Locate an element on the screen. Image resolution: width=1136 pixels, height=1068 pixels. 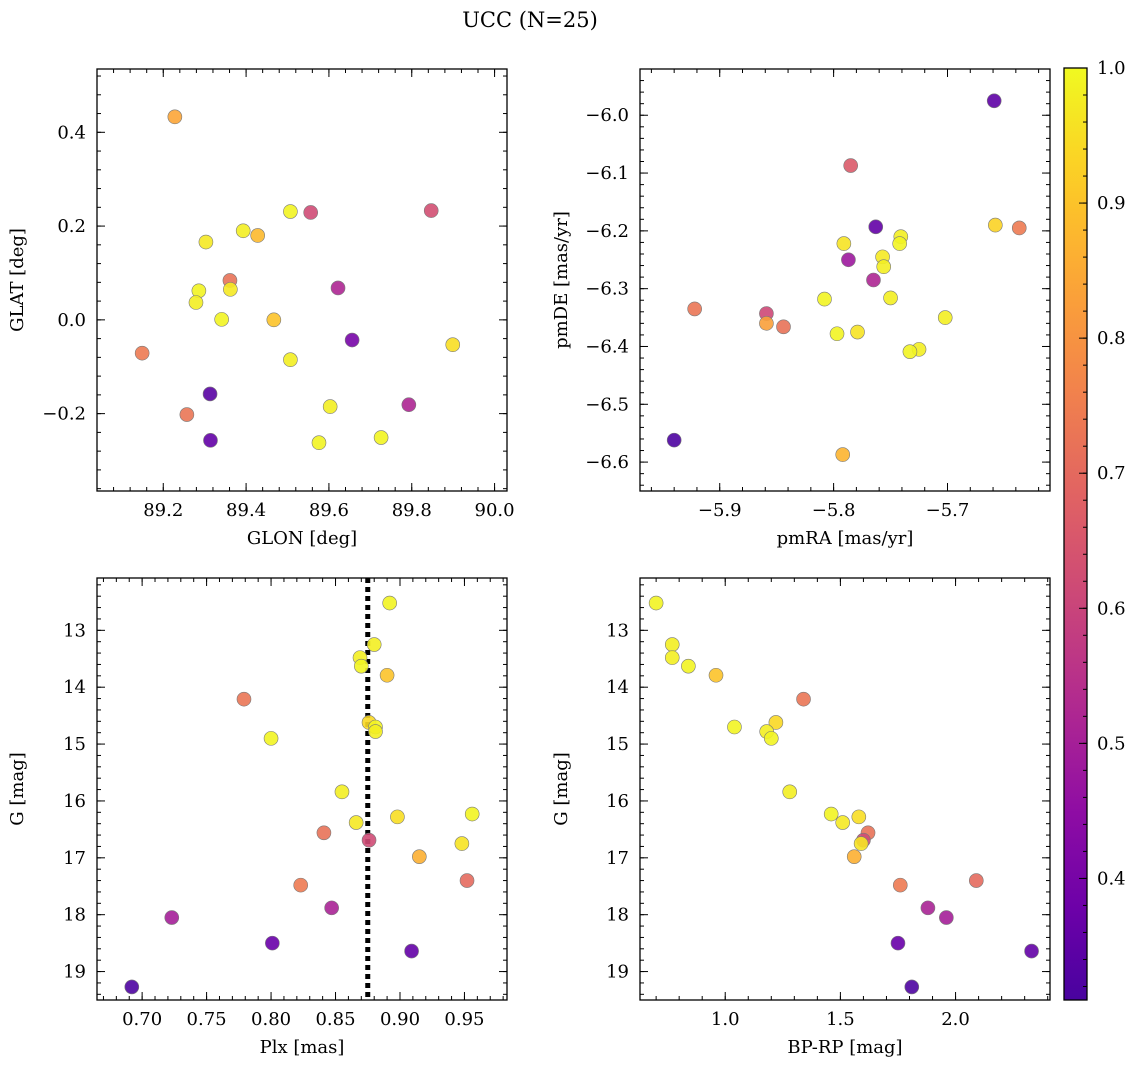
y-tick-label: 0.0 is located at coordinates (71, 320).